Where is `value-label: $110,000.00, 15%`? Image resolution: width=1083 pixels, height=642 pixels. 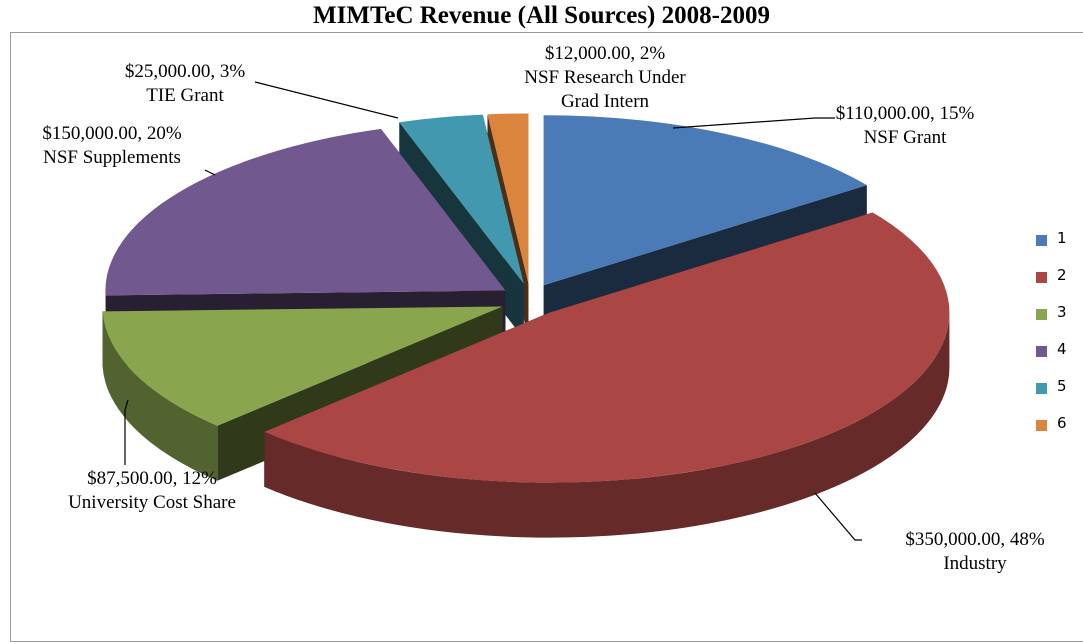
value-label: $110,000.00, 15% is located at coordinates (905, 114).